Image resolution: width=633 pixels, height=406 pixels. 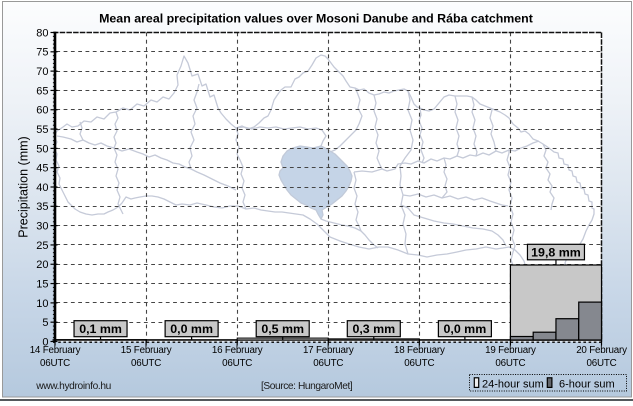 What do you see at coordinates (42, 169) in the screenshot?
I see `svg-text: 45` at bounding box center [42, 169].